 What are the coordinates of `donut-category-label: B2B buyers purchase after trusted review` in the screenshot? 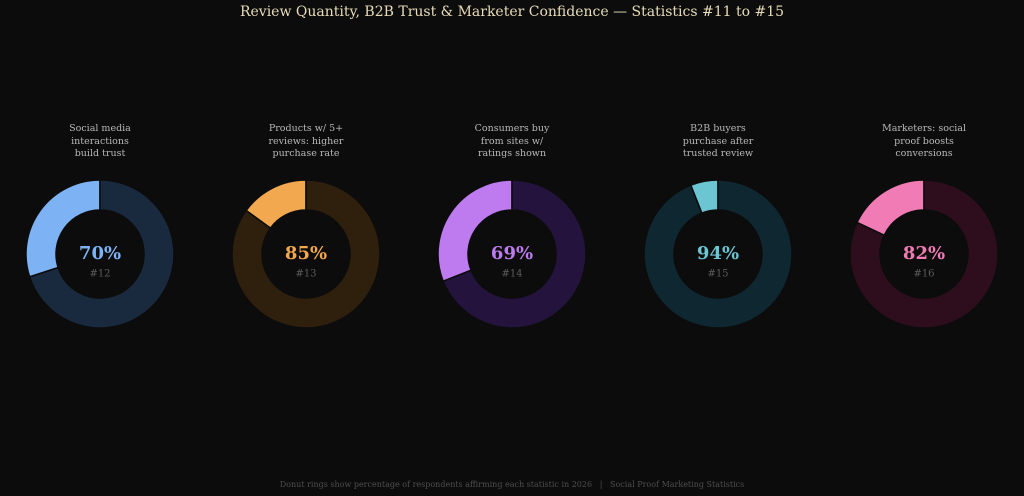 It's located at (718, 142).